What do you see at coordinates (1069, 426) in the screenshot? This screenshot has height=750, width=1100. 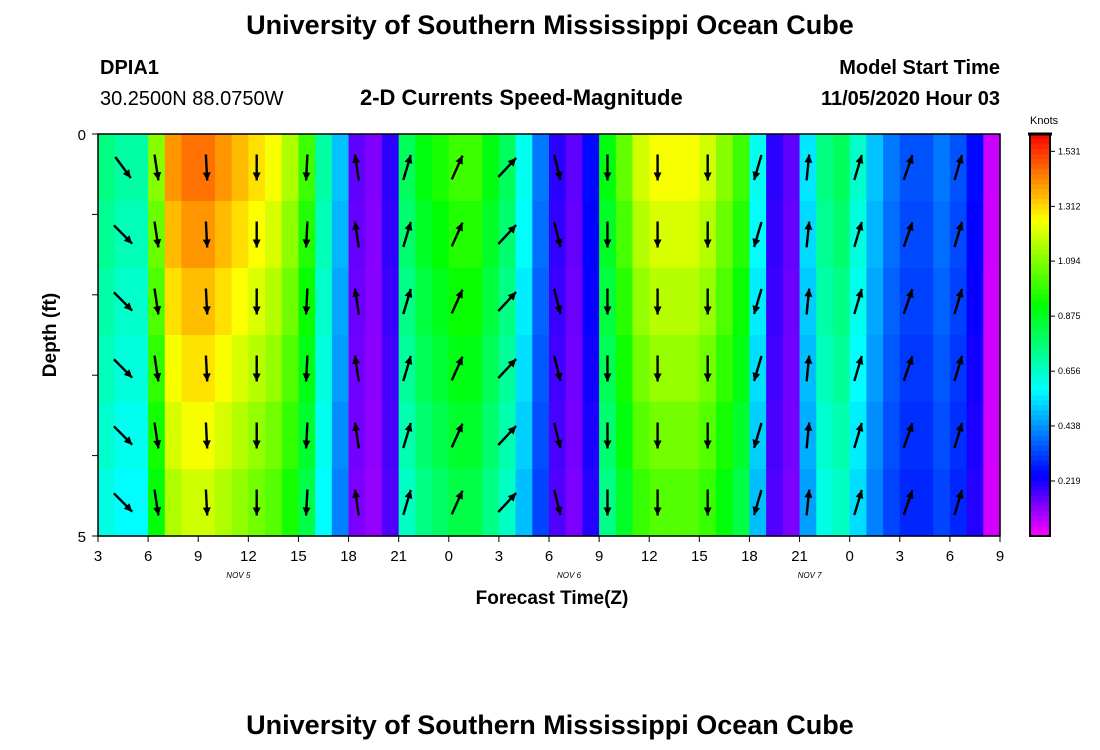 I see `colorbar-label: 0.438` at bounding box center [1069, 426].